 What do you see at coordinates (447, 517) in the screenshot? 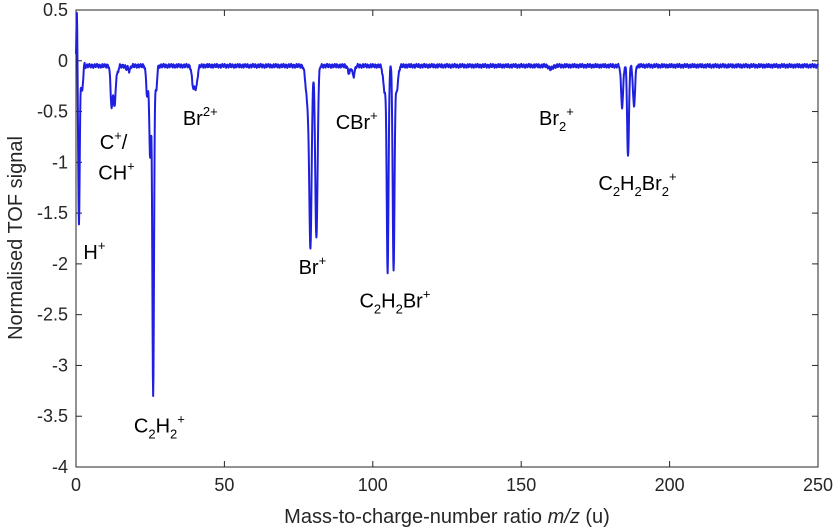
I see `x-axis-label: Mass-to-charge-number ratio m/z (u)` at bounding box center [447, 517].